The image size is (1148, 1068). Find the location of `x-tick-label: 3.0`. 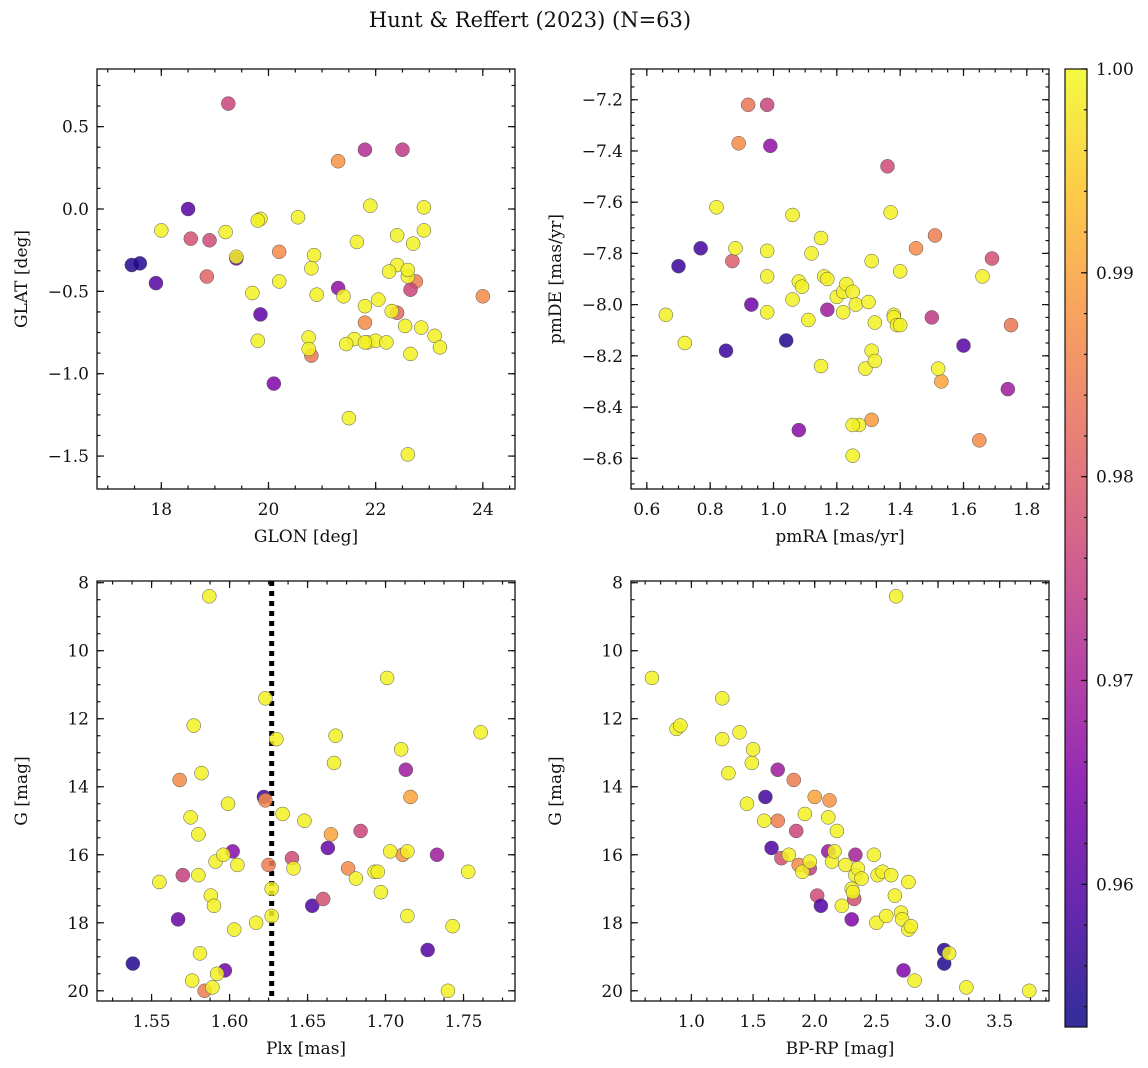

x-tick-label: 3.0 is located at coordinates (938, 1022).